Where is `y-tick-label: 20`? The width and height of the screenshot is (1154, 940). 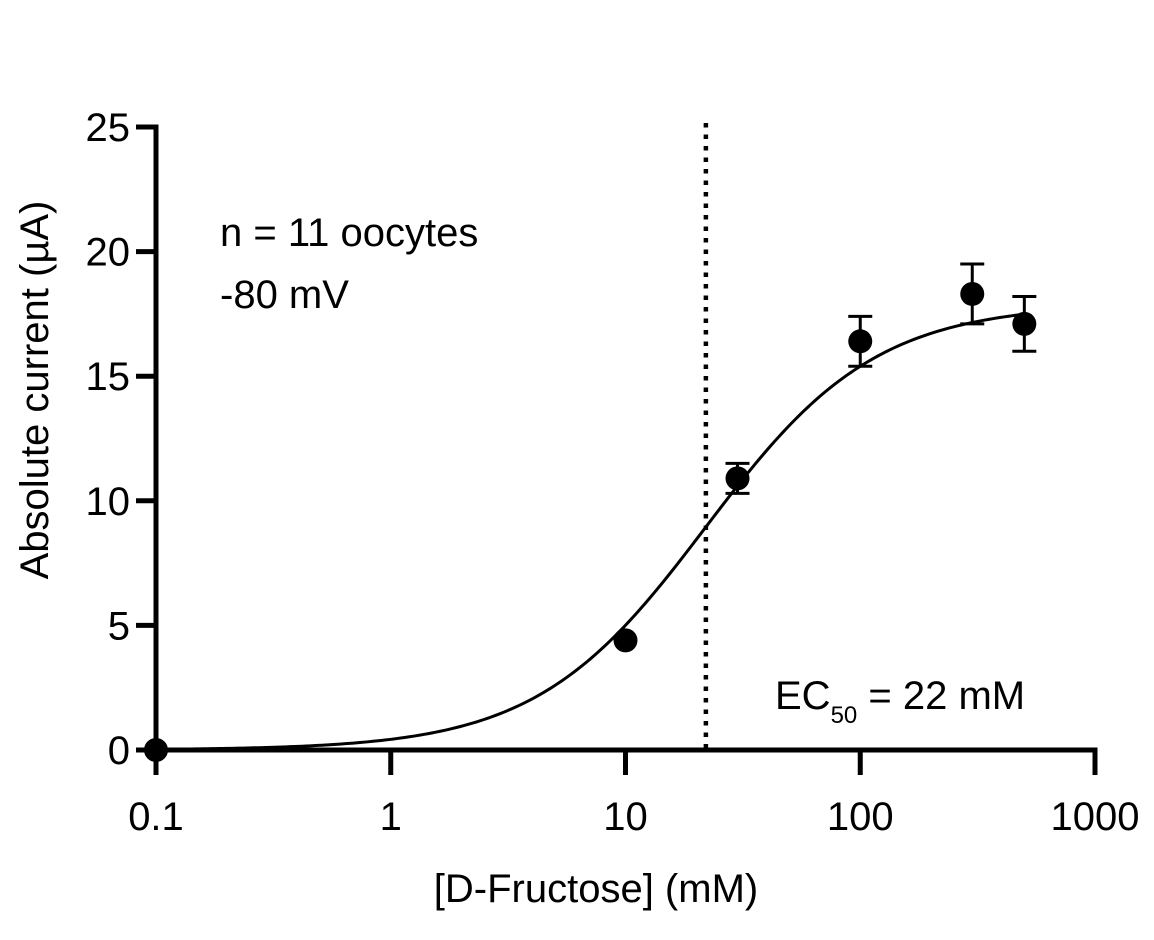
y-tick-label: 20 is located at coordinates (108, 253).